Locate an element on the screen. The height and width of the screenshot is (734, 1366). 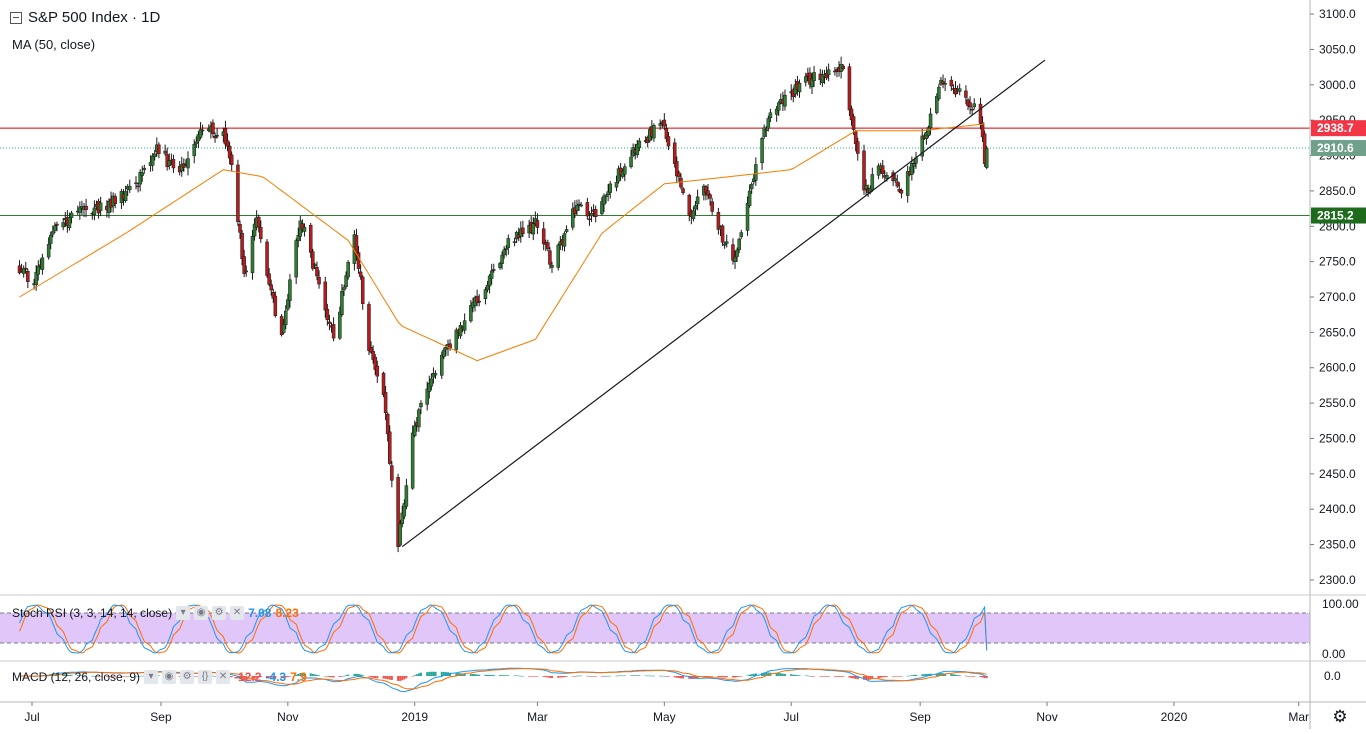
ma-legend: MA (50, close) is located at coordinates (54, 44).